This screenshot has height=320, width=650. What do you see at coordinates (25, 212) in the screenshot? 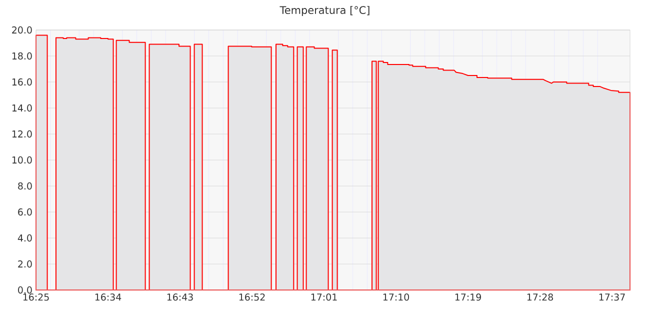
I see `y-tick-label: 6.0` at bounding box center [25, 212].